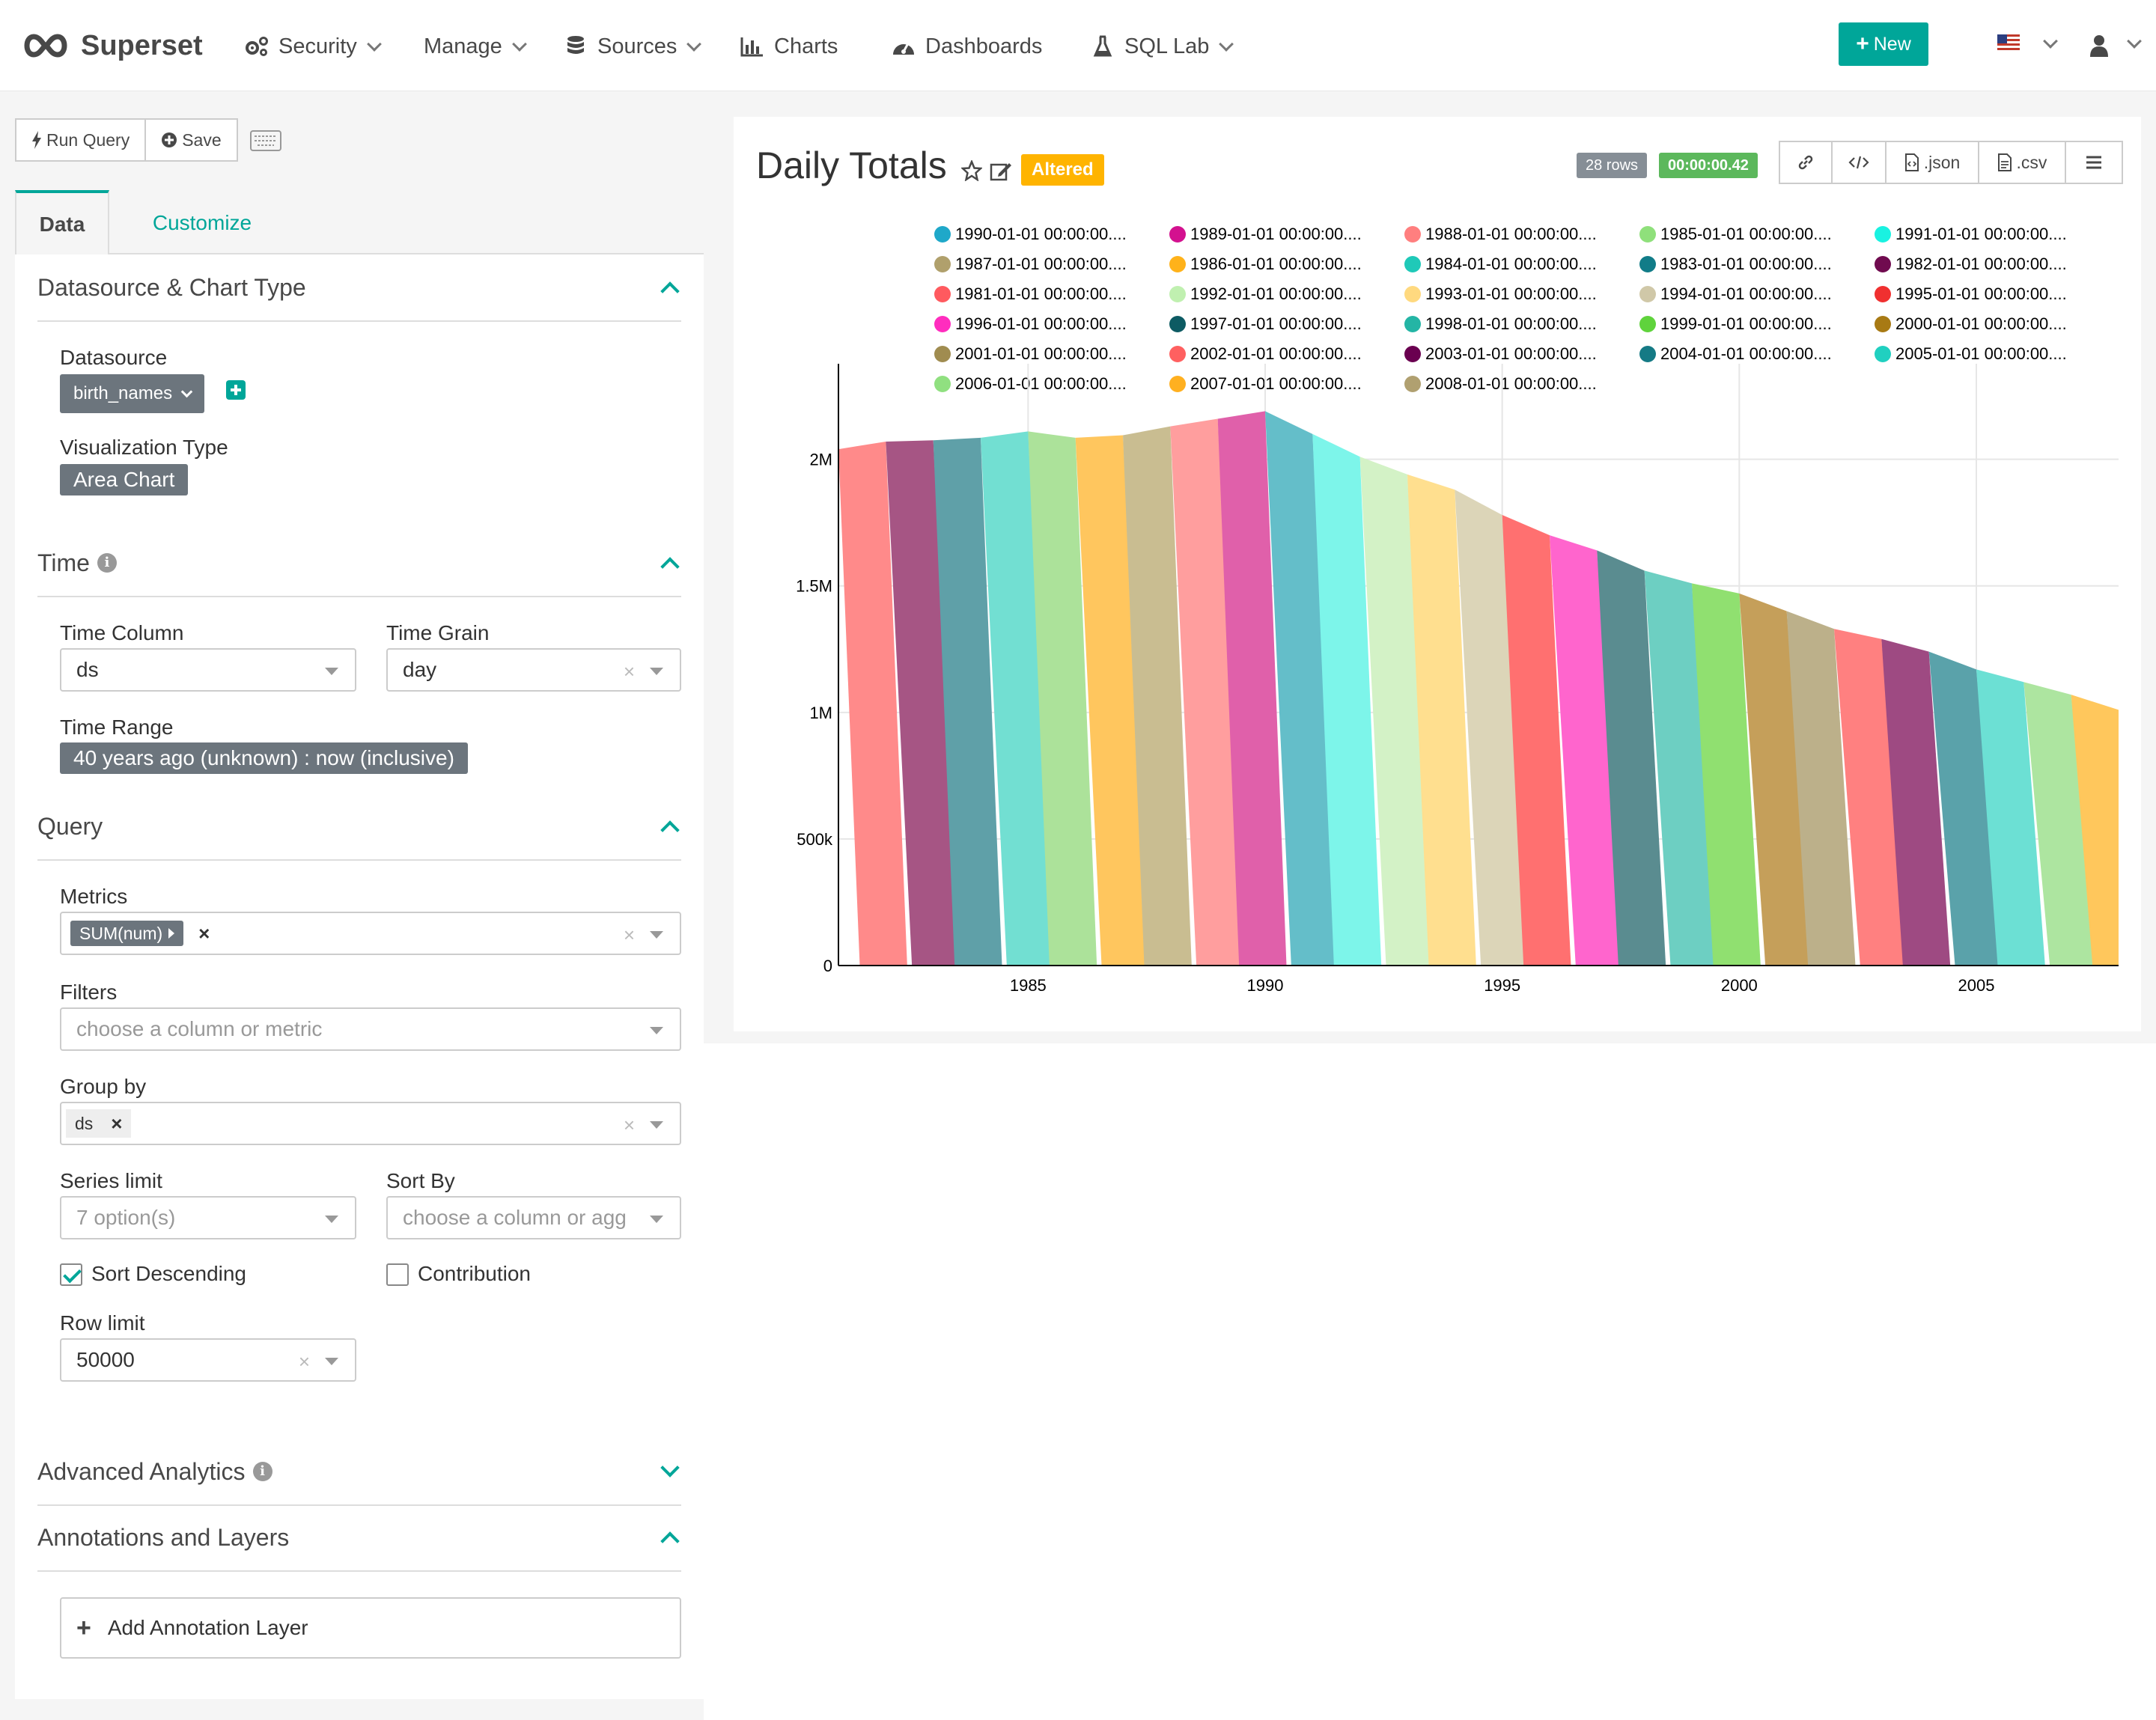 This screenshot has height=1720, width=2156. What do you see at coordinates (420, 1180) in the screenshot?
I see `sort-by-label: Sort By` at bounding box center [420, 1180].